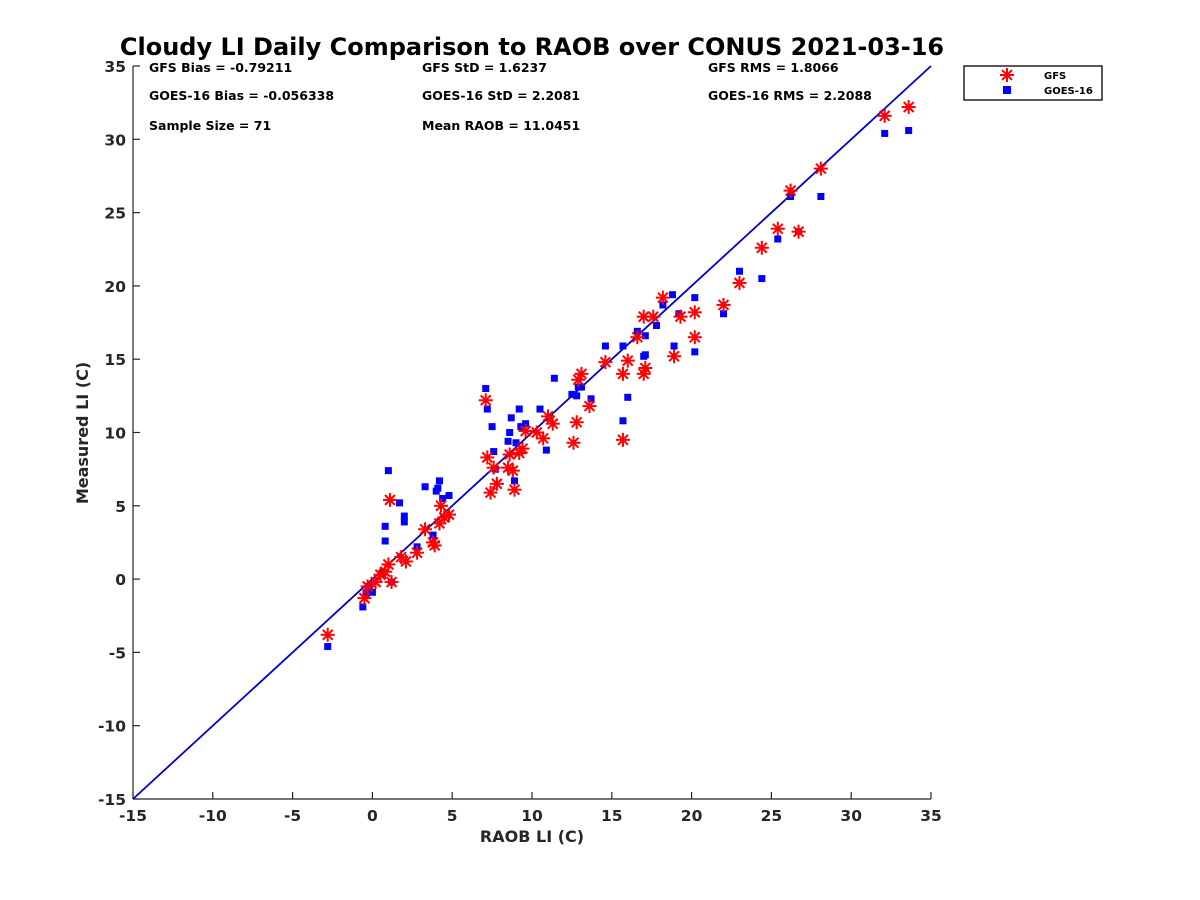 This screenshot has width=1200, height=900. Describe the element at coordinates (112, 727) in the screenshot. I see `y-tick-label: -10` at that location.